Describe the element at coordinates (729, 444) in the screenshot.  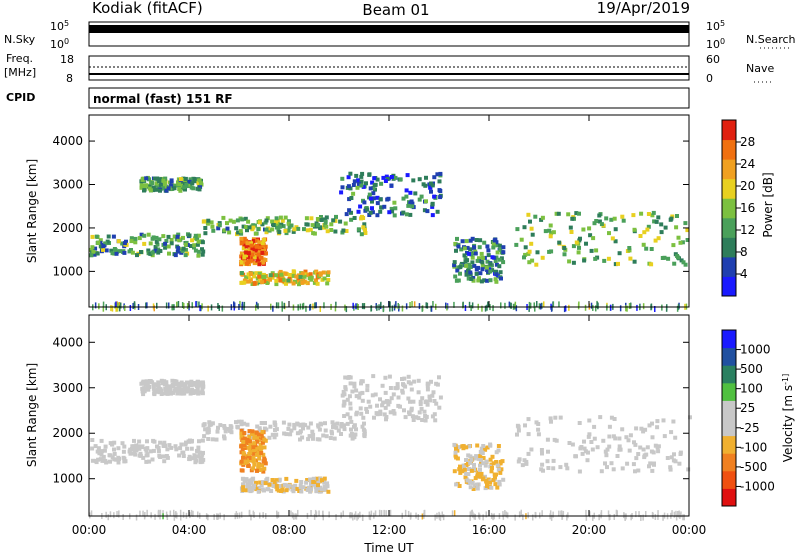
I see `velocity-colorbar-swatch` at that location.